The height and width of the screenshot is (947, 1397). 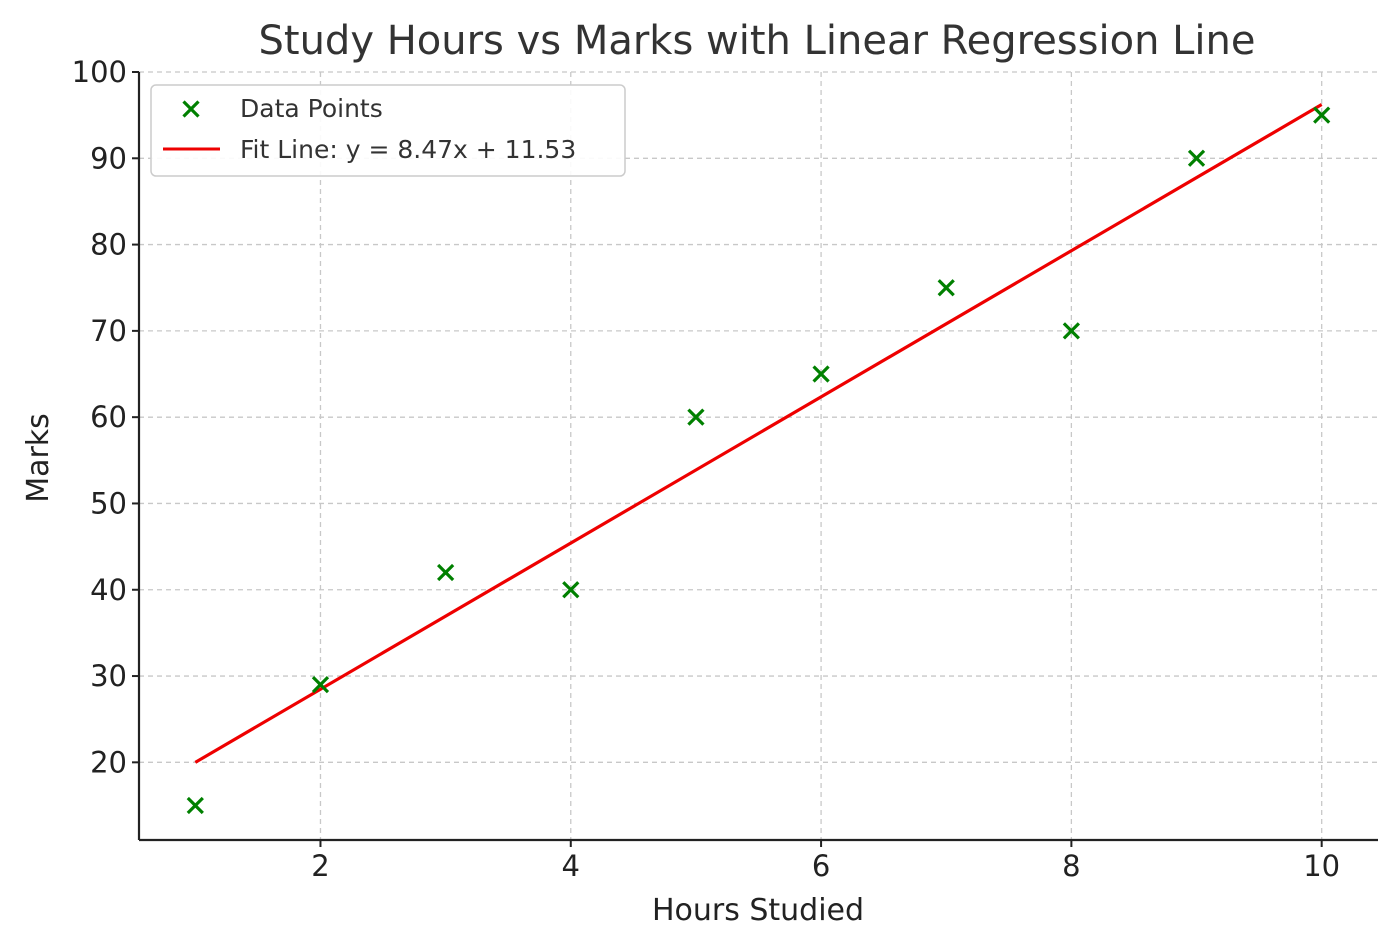 I want to click on x-tick-label: 10, so click(x=1321, y=866).